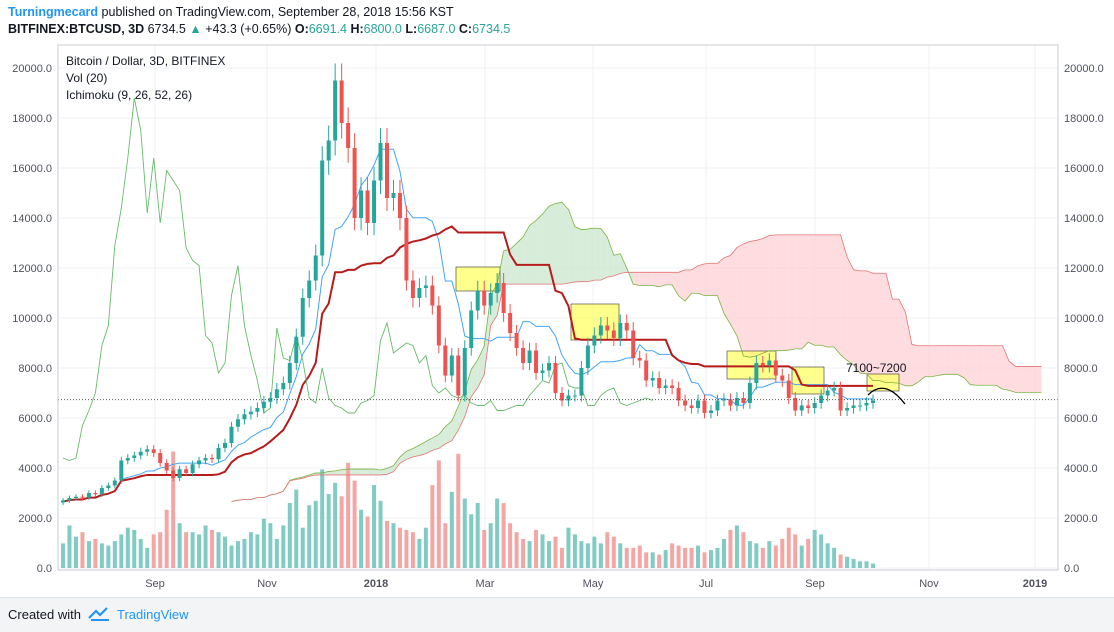 This screenshot has width=1114, height=632. What do you see at coordinates (886, 396) in the screenshot?
I see `projection-arc` at bounding box center [886, 396].